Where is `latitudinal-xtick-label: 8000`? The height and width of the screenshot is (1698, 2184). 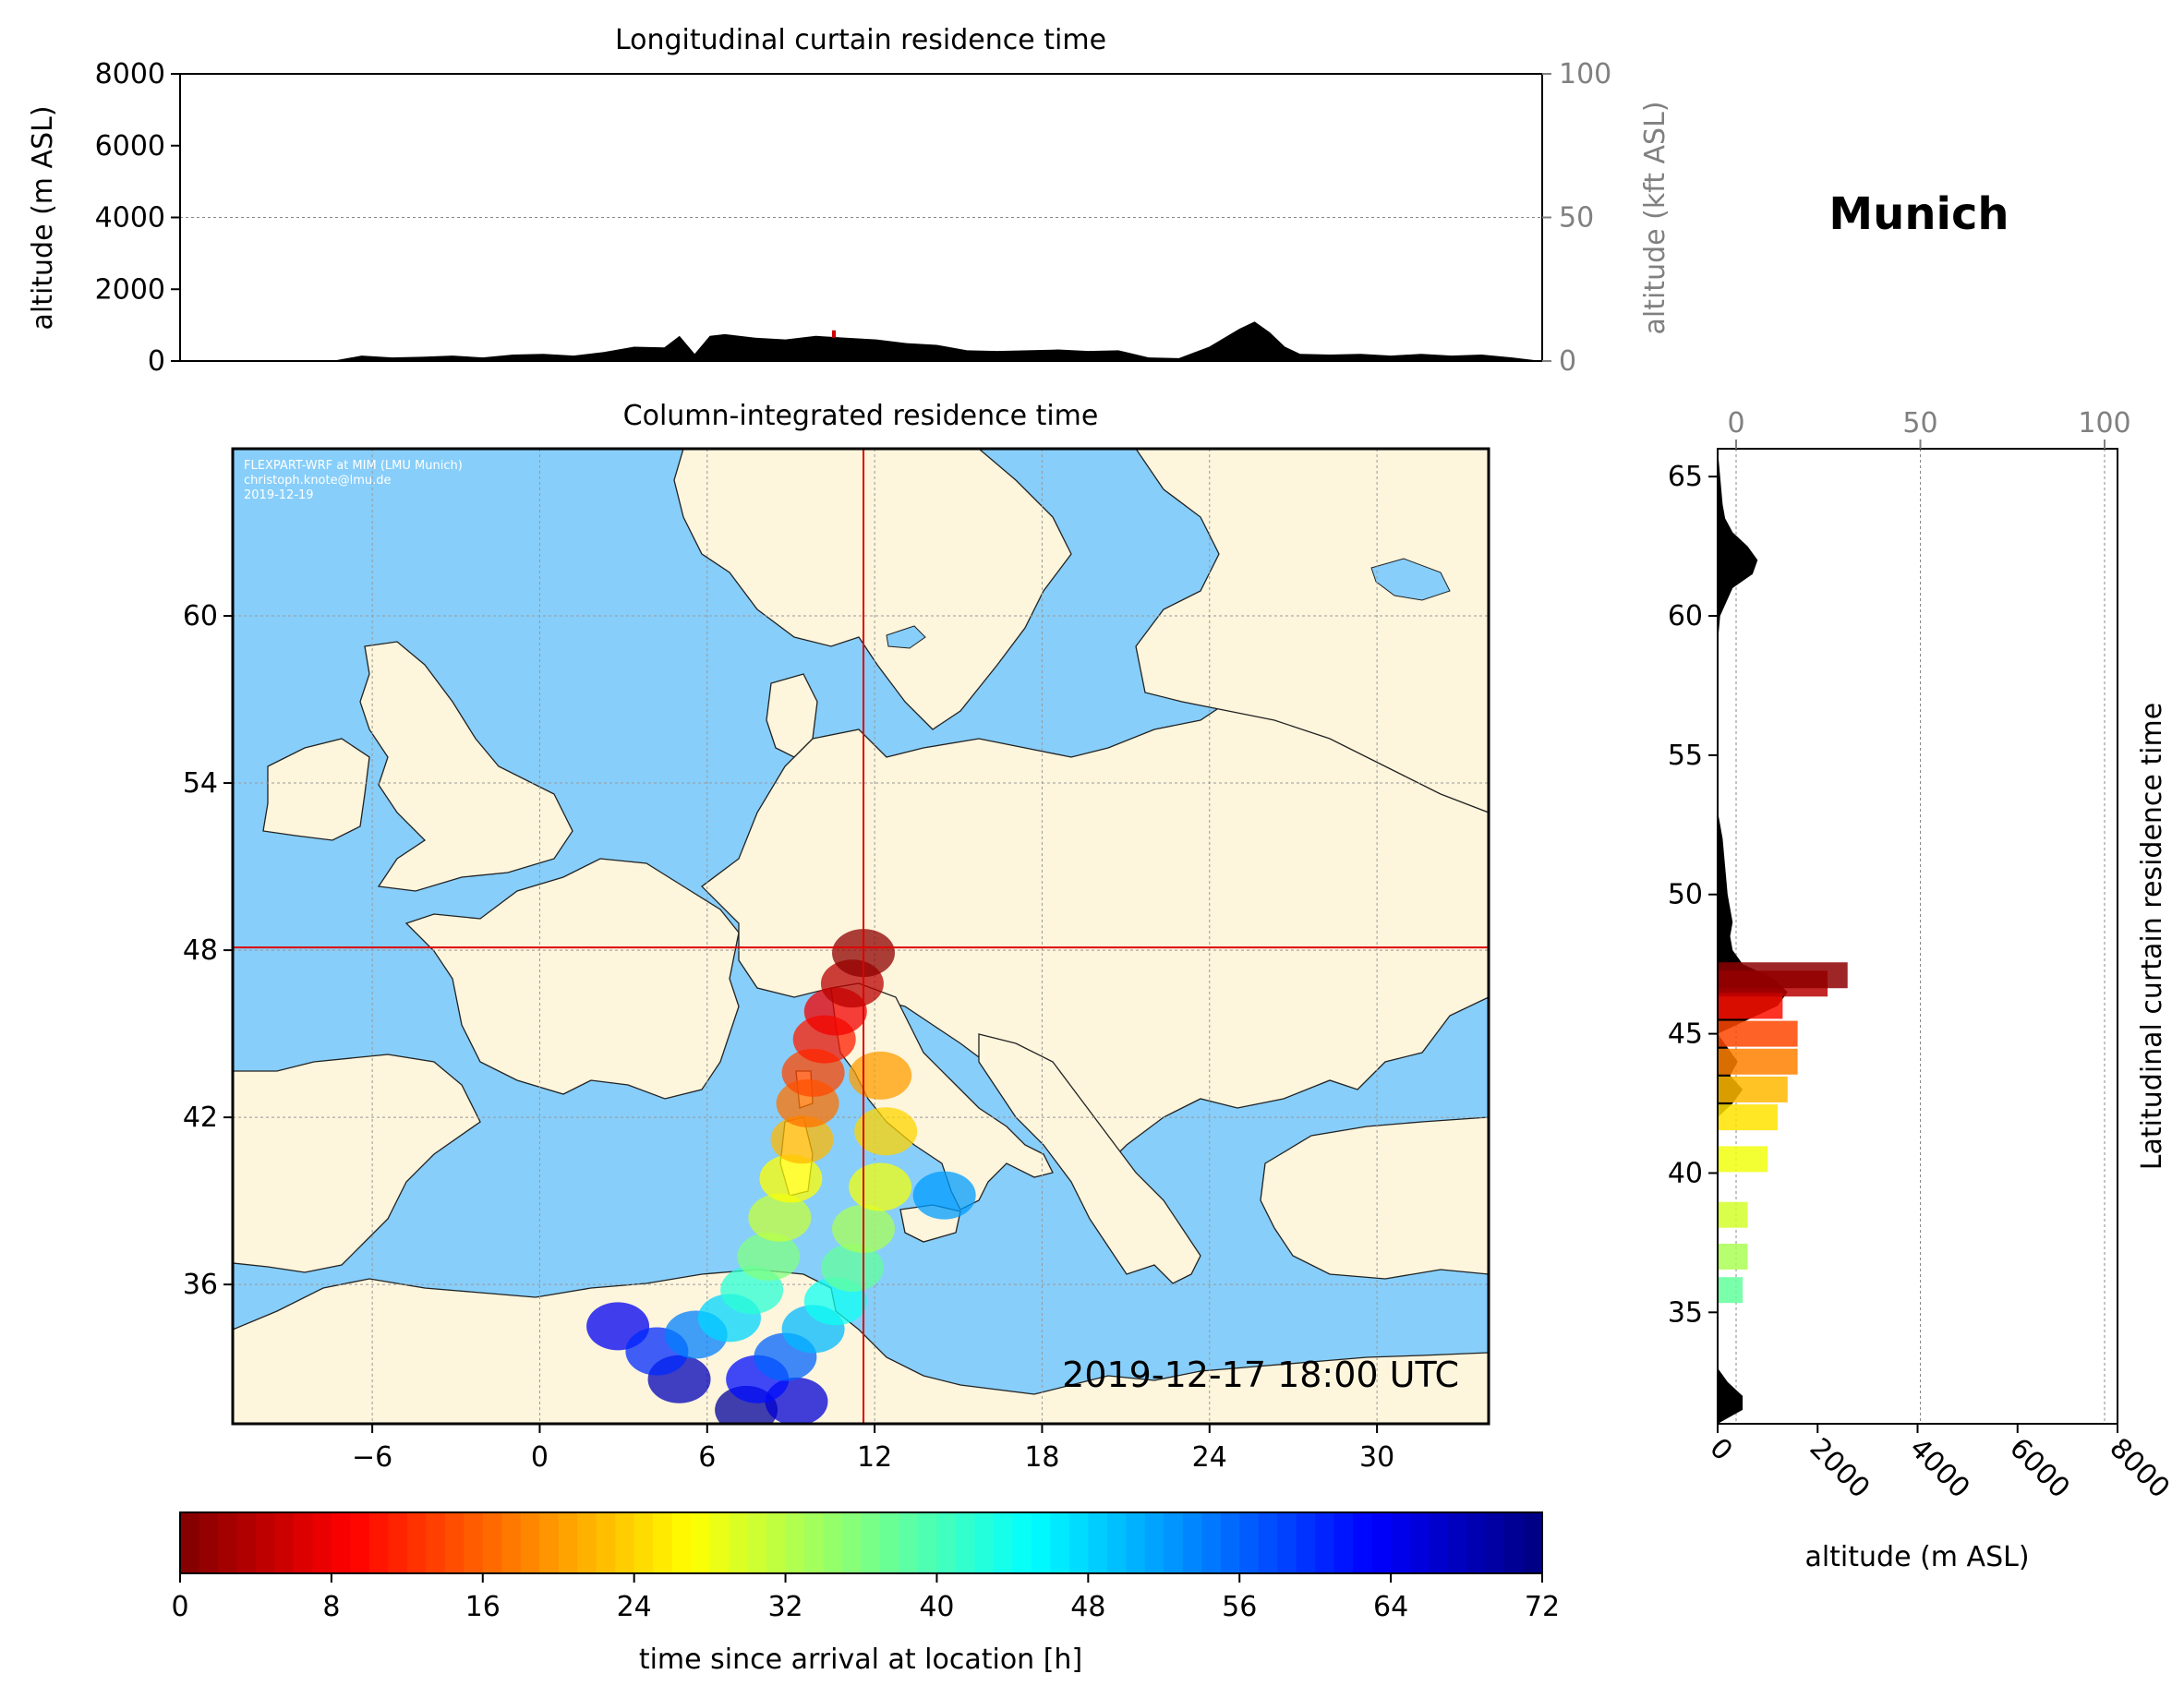 latitudinal-xtick-label: 8000 is located at coordinates (2139, 1468).